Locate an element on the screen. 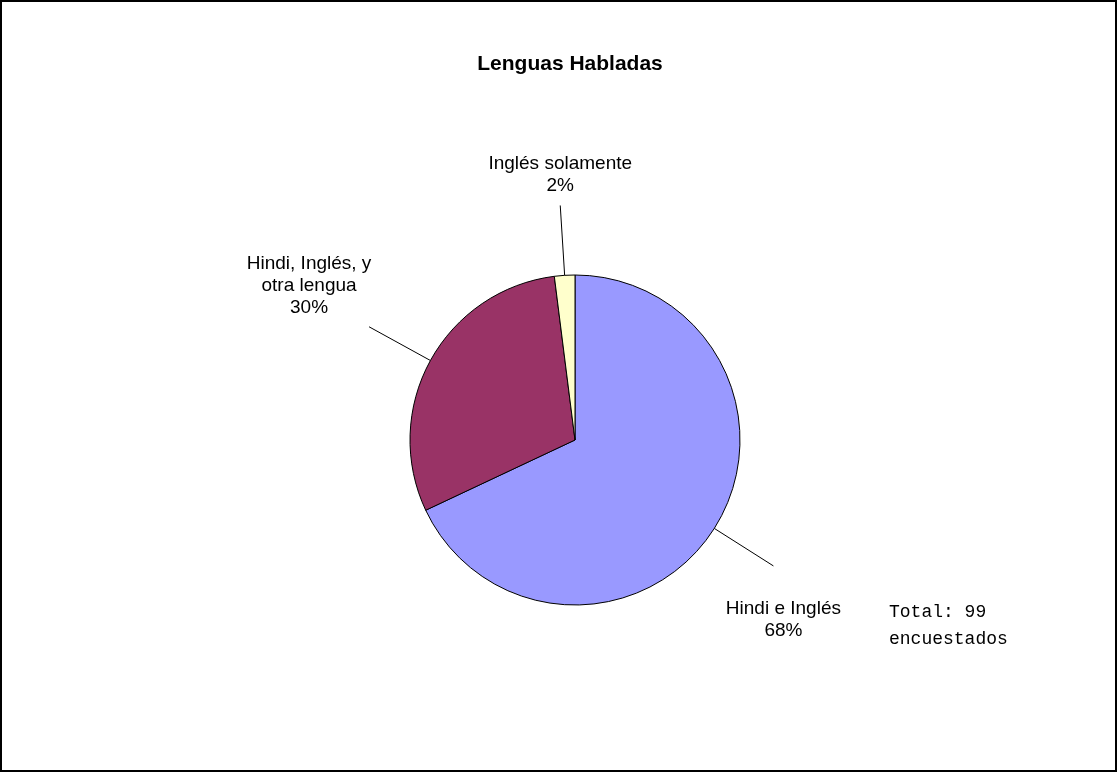 The width and height of the screenshot is (1117, 772). data-label: 2% is located at coordinates (560, 185).